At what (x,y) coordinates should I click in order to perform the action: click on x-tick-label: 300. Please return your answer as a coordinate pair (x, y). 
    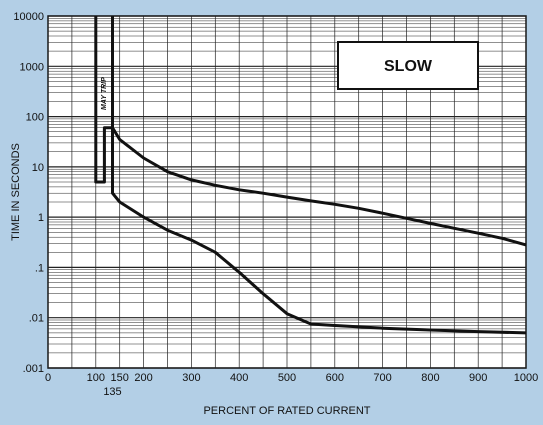
    Looking at the image, I should click on (191, 378).